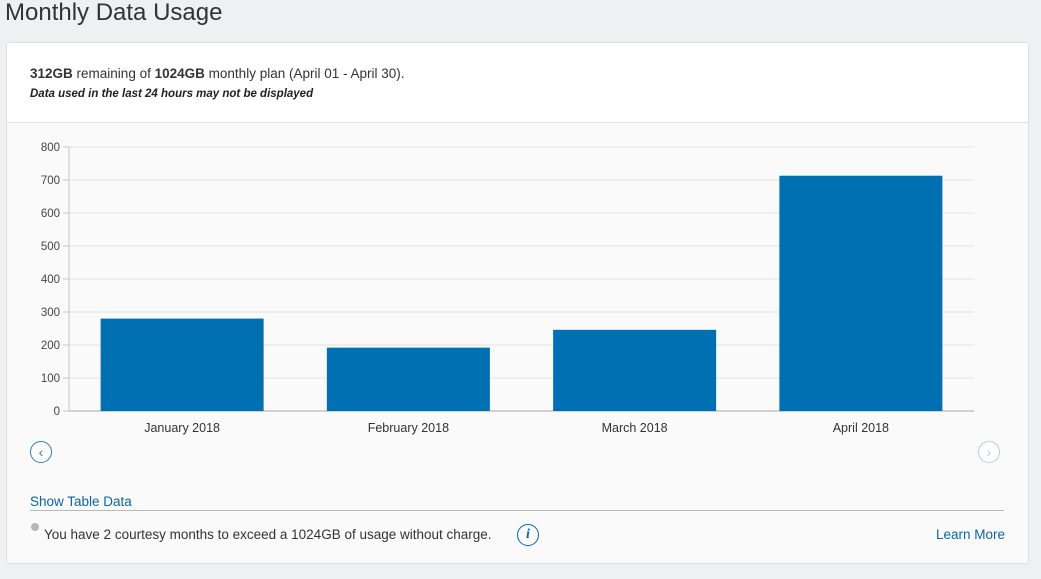  I want to click on x-tick-label: March 2018, so click(635, 428).